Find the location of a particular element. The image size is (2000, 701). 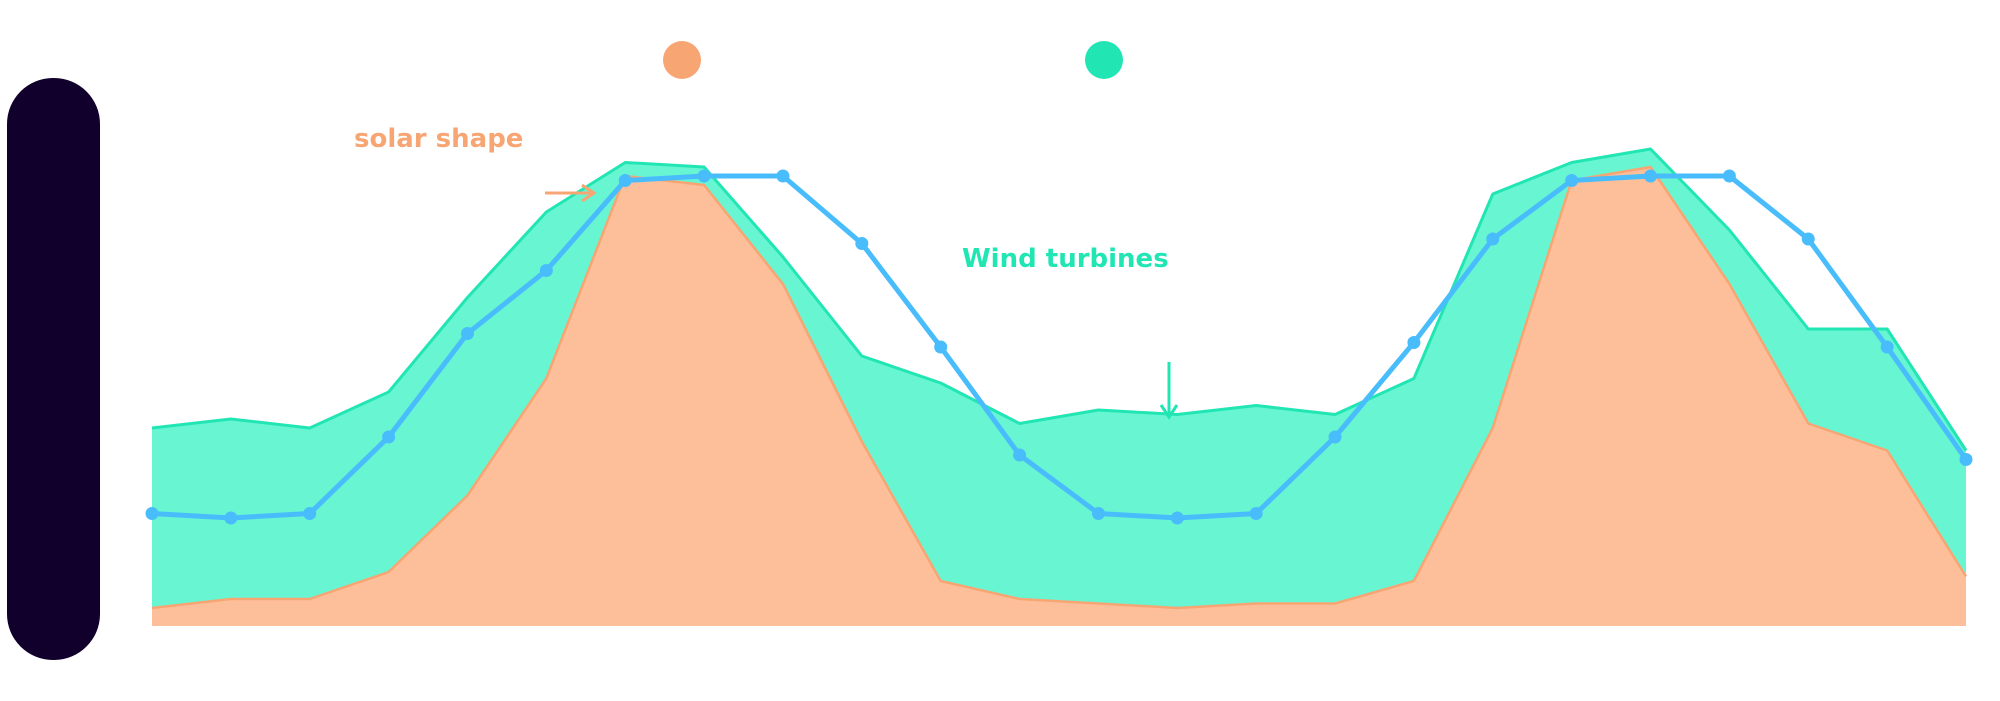

legend-marker-solar is located at coordinates (682, 60).